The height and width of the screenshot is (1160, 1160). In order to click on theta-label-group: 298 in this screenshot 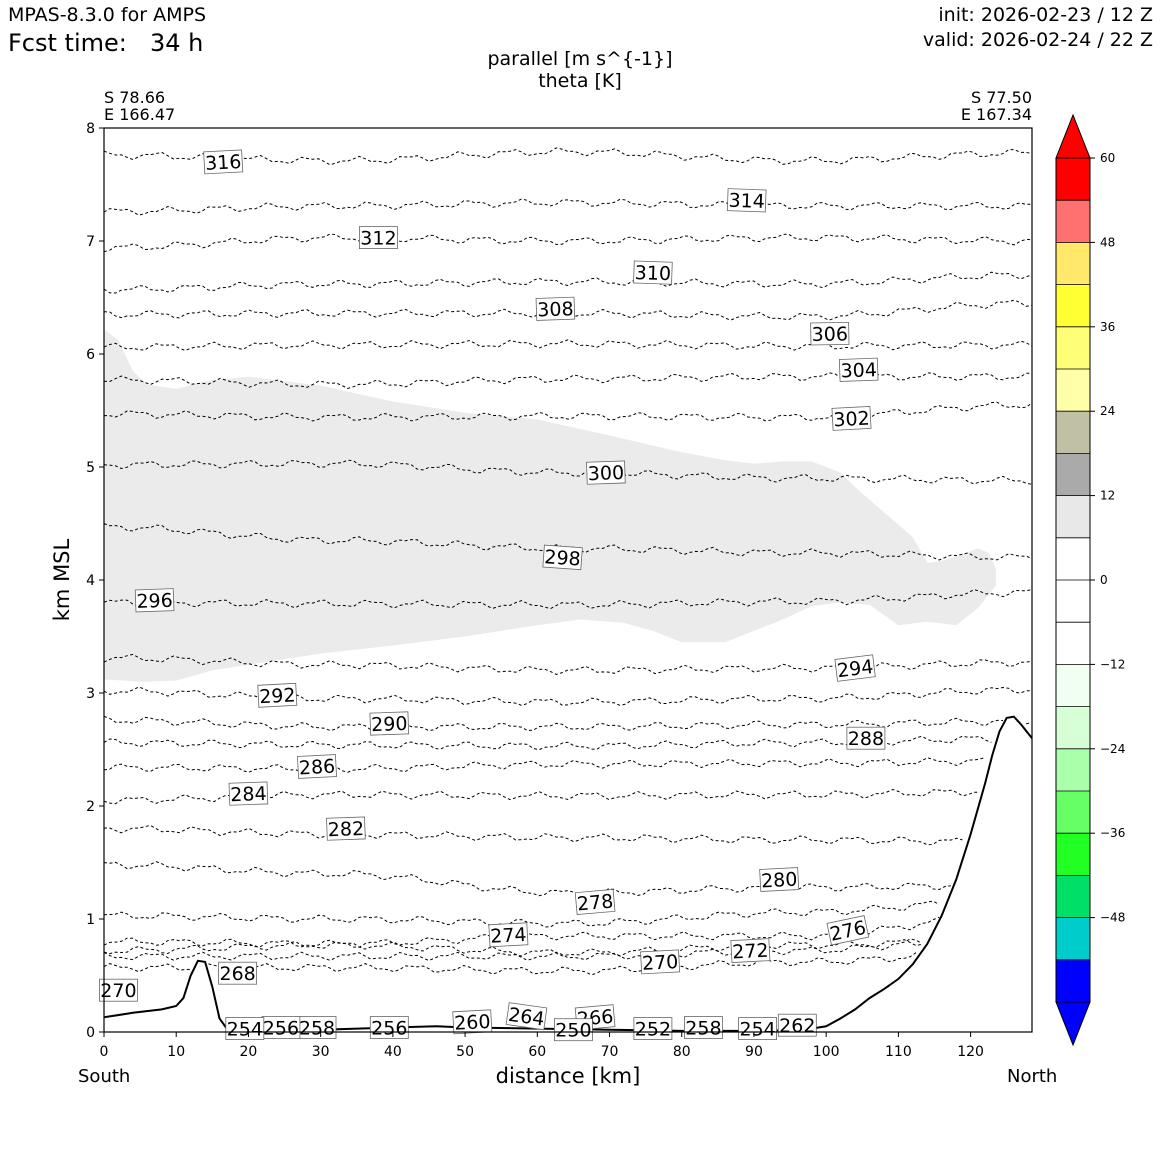, I will do `click(562, 557)`.